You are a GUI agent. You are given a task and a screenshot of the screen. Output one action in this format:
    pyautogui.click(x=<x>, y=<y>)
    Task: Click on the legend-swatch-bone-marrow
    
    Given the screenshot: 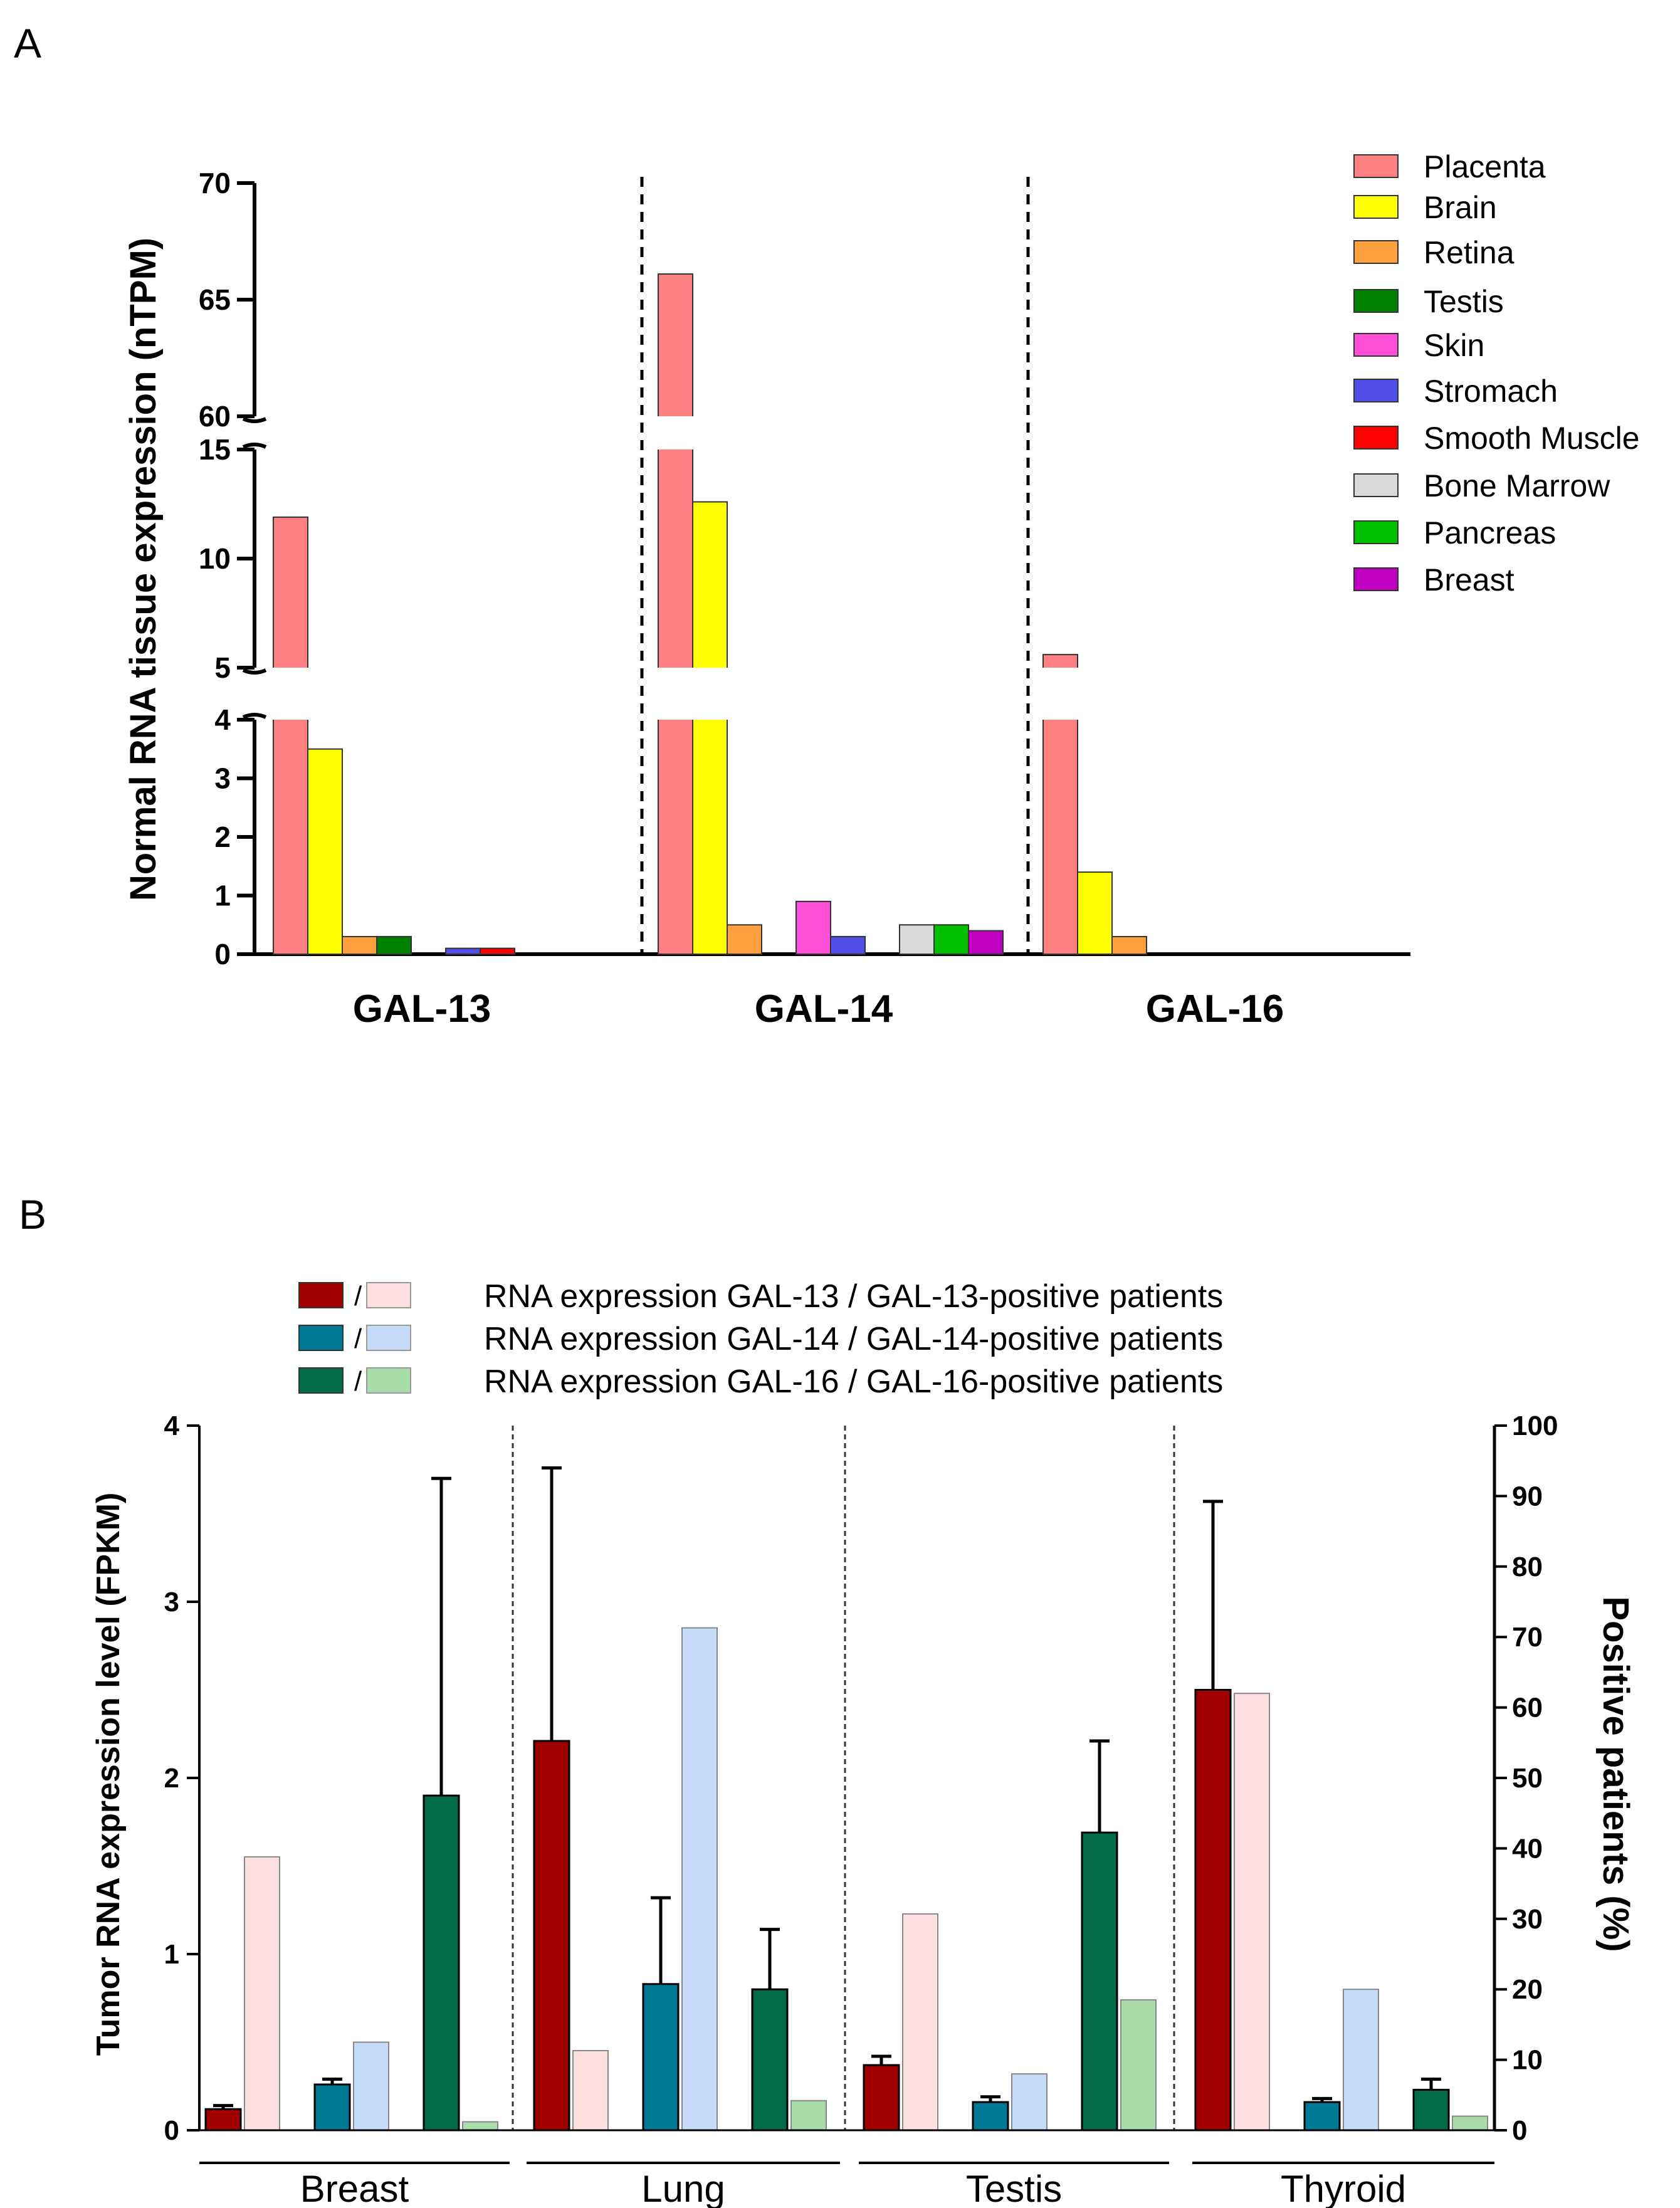 What is the action you would take?
    pyautogui.click(x=1376, y=485)
    